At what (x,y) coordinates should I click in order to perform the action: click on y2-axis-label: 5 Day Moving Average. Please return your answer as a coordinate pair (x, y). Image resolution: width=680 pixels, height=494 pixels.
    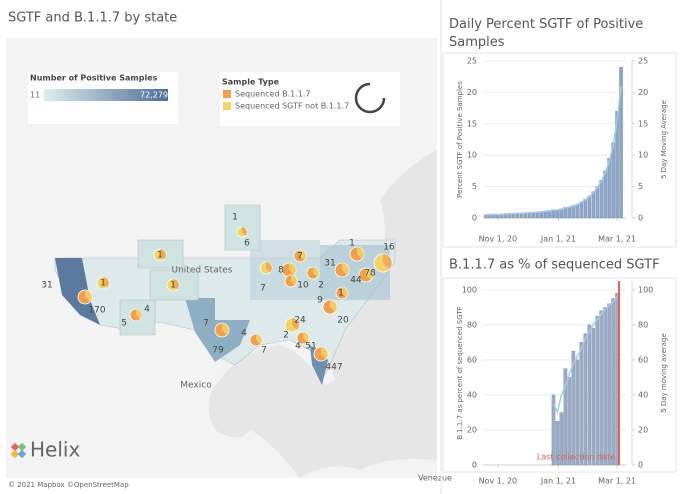
    Looking at the image, I should click on (664, 139).